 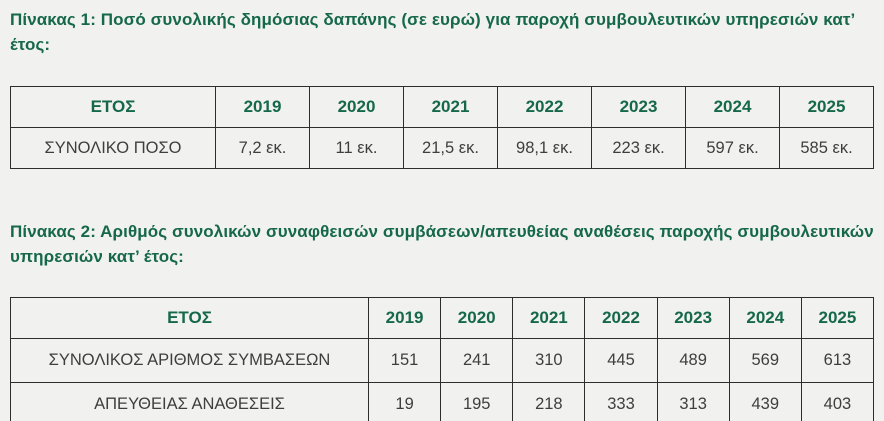 What do you see at coordinates (404, 360) in the screenshot?
I see `table2-cell: 151` at bounding box center [404, 360].